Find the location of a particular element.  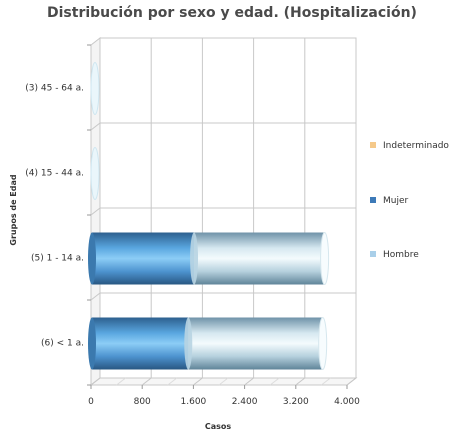

x-tick-label: 0 is located at coordinates (91, 402).